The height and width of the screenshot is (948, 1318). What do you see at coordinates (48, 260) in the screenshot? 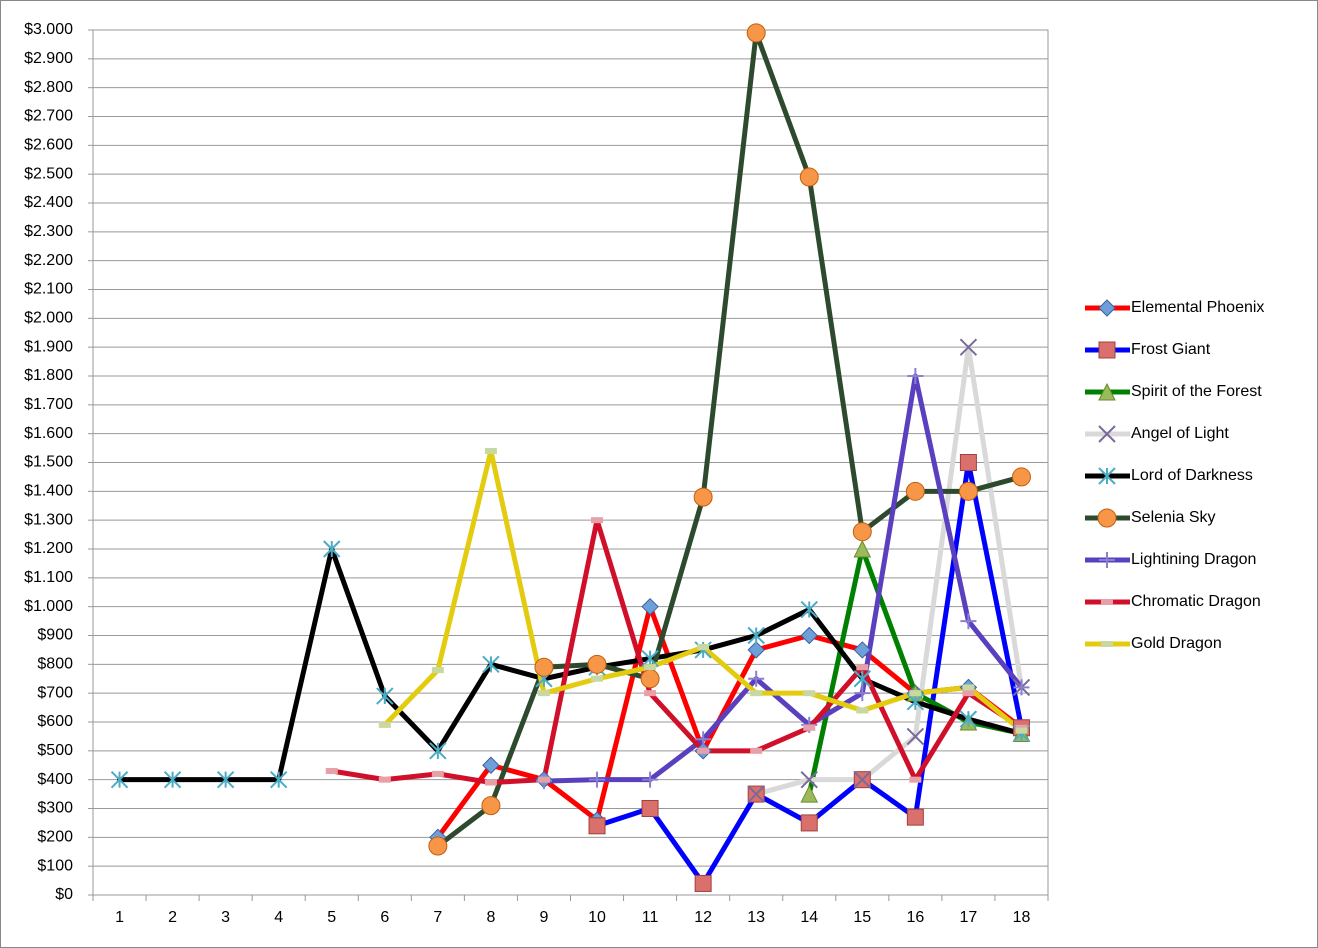
I see `y-tick-label: $2.200` at bounding box center [48, 260].